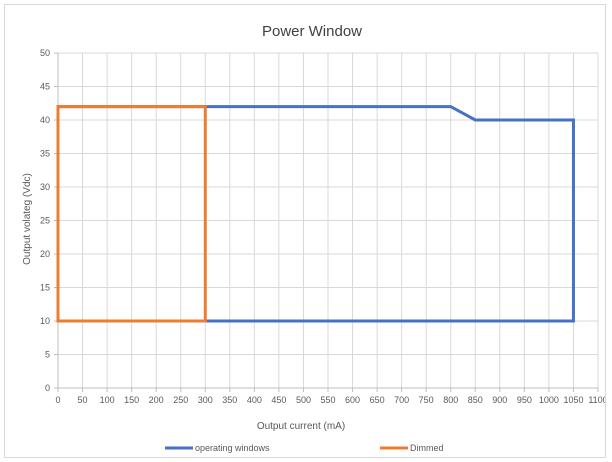 The height and width of the screenshot is (462, 612). Describe the element at coordinates (131, 400) in the screenshot. I see `x-tick-label: 150` at that location.